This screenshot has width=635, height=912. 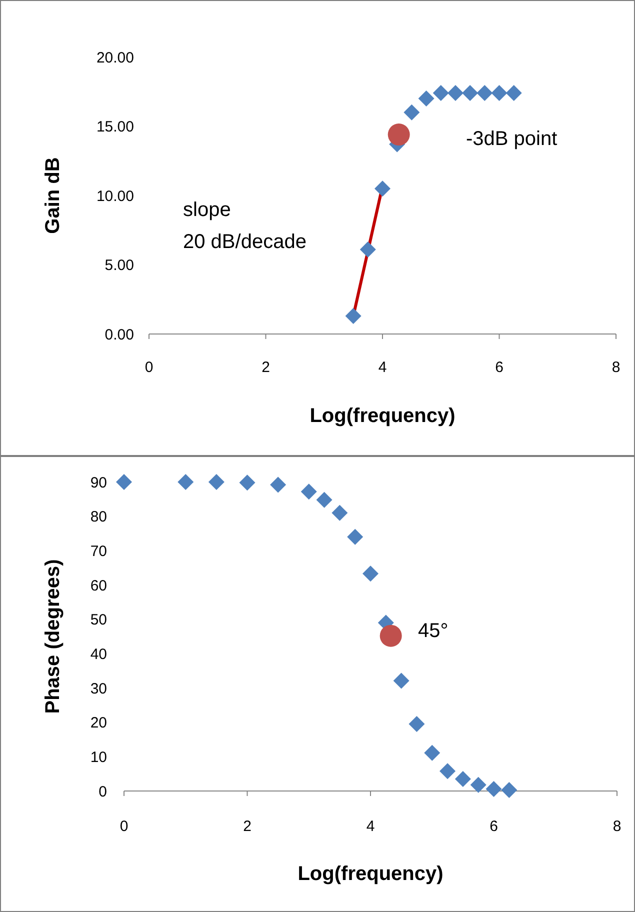 What do you see at coordinates (98, 483) in the screenshot?
I see `y-tick-label: 90` at bounding box center [98, 483].